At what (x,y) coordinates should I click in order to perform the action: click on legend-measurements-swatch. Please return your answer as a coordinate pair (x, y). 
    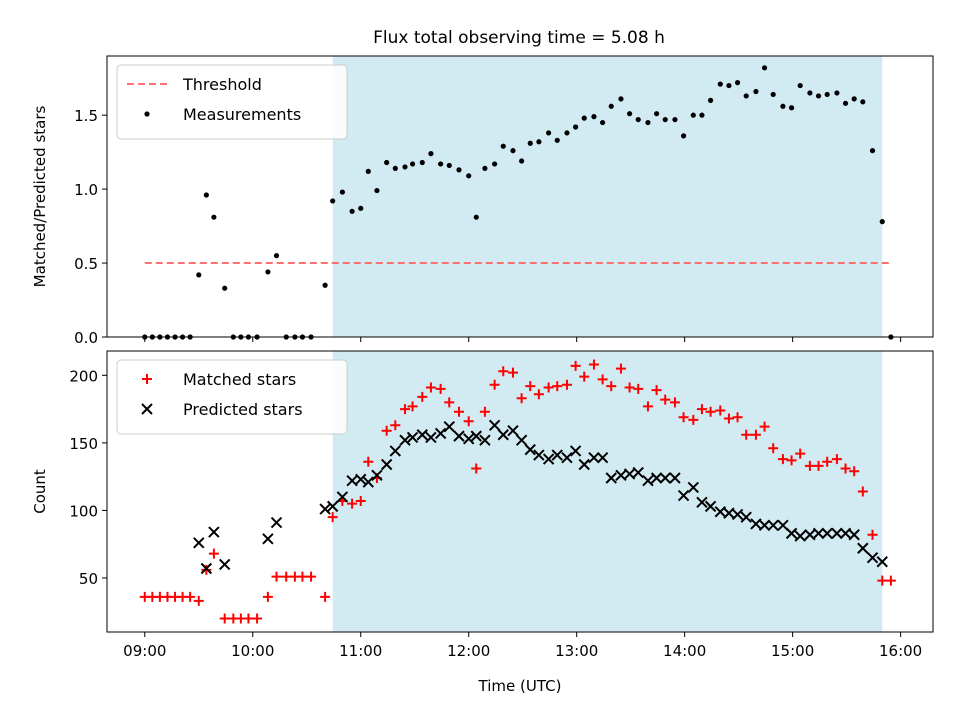
    Looking at the image, I should click on (147, 114).